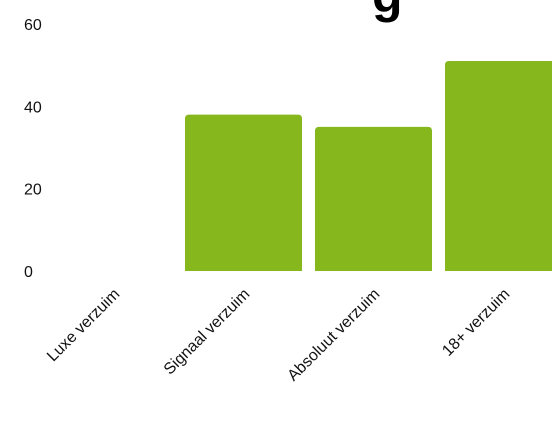 This screenshot has width=552, height=431. Describe the element at coordinates (476, 323) in the screenshot. I see `x-tick-label: 18+ verzuim` at that location.